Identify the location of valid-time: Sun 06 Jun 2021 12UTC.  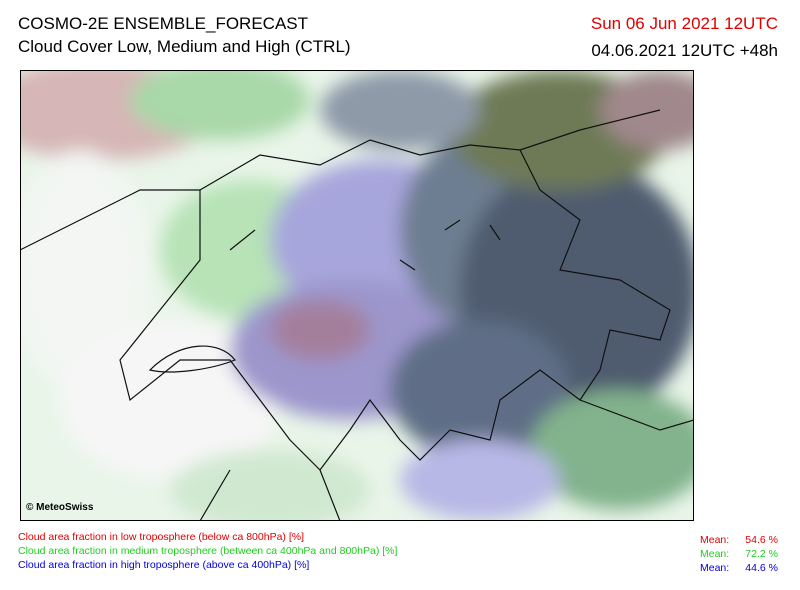
(684, 23).